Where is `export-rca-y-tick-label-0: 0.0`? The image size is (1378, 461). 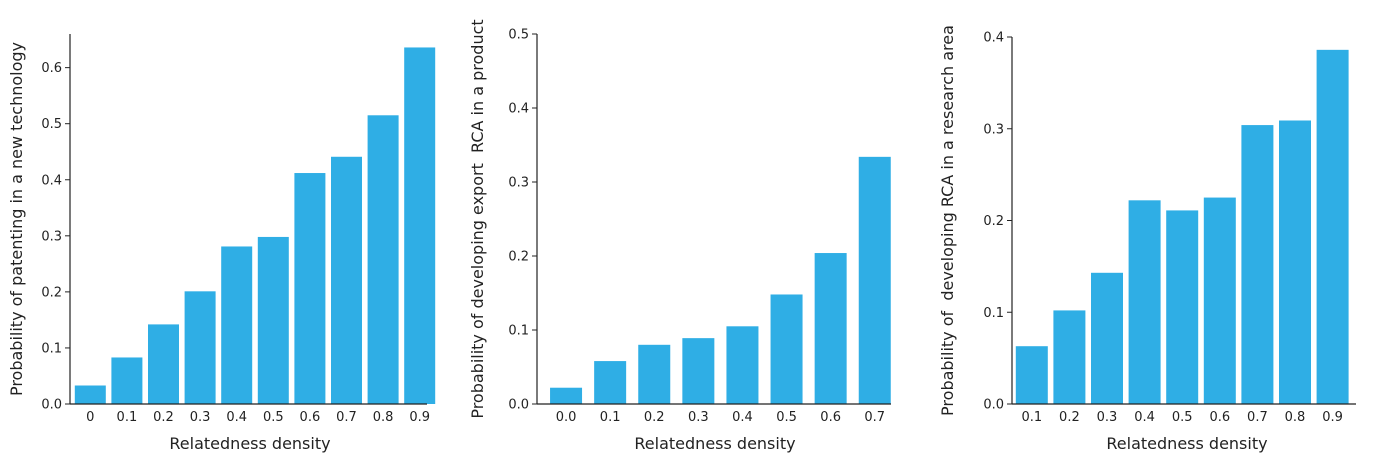
export-rca-y-tick-label-0: 0.0 is located at coordinates (518, 405).